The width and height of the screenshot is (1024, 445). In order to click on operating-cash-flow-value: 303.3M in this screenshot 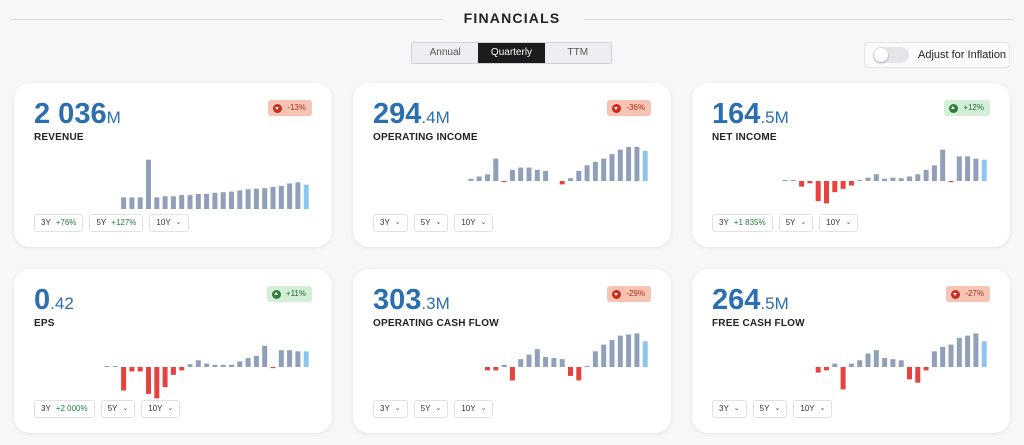, I will do `click(411, 300)`.